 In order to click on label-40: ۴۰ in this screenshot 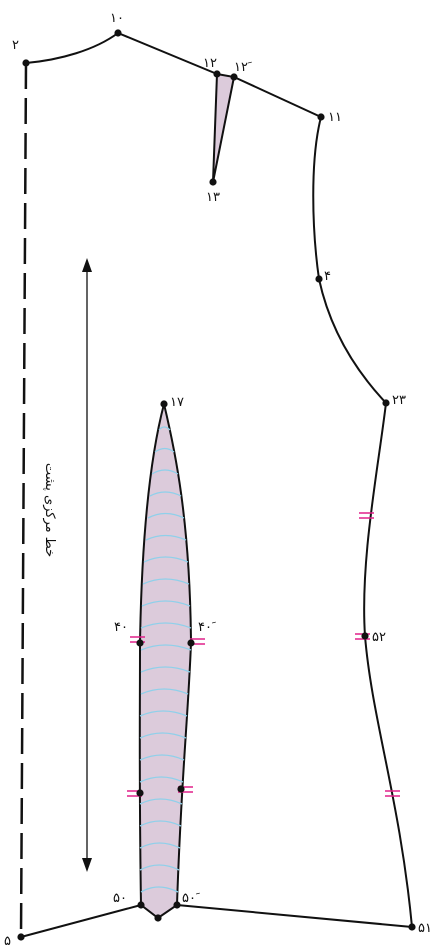, I will do `click(121, 627)`.